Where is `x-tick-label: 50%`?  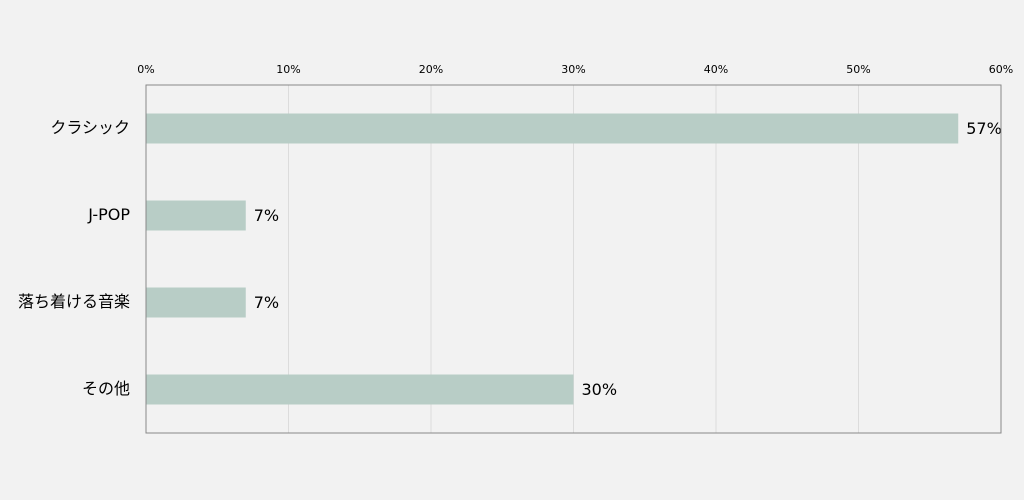
x-tick-label: 50% is located at coordinates (858, 69).